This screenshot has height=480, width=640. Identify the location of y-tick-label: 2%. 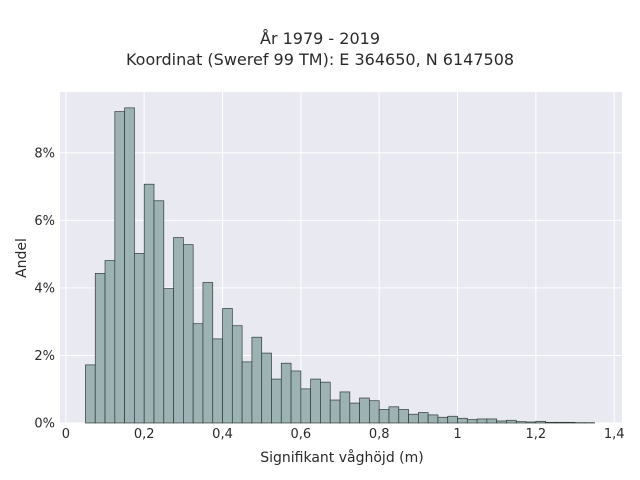
(44, 356).